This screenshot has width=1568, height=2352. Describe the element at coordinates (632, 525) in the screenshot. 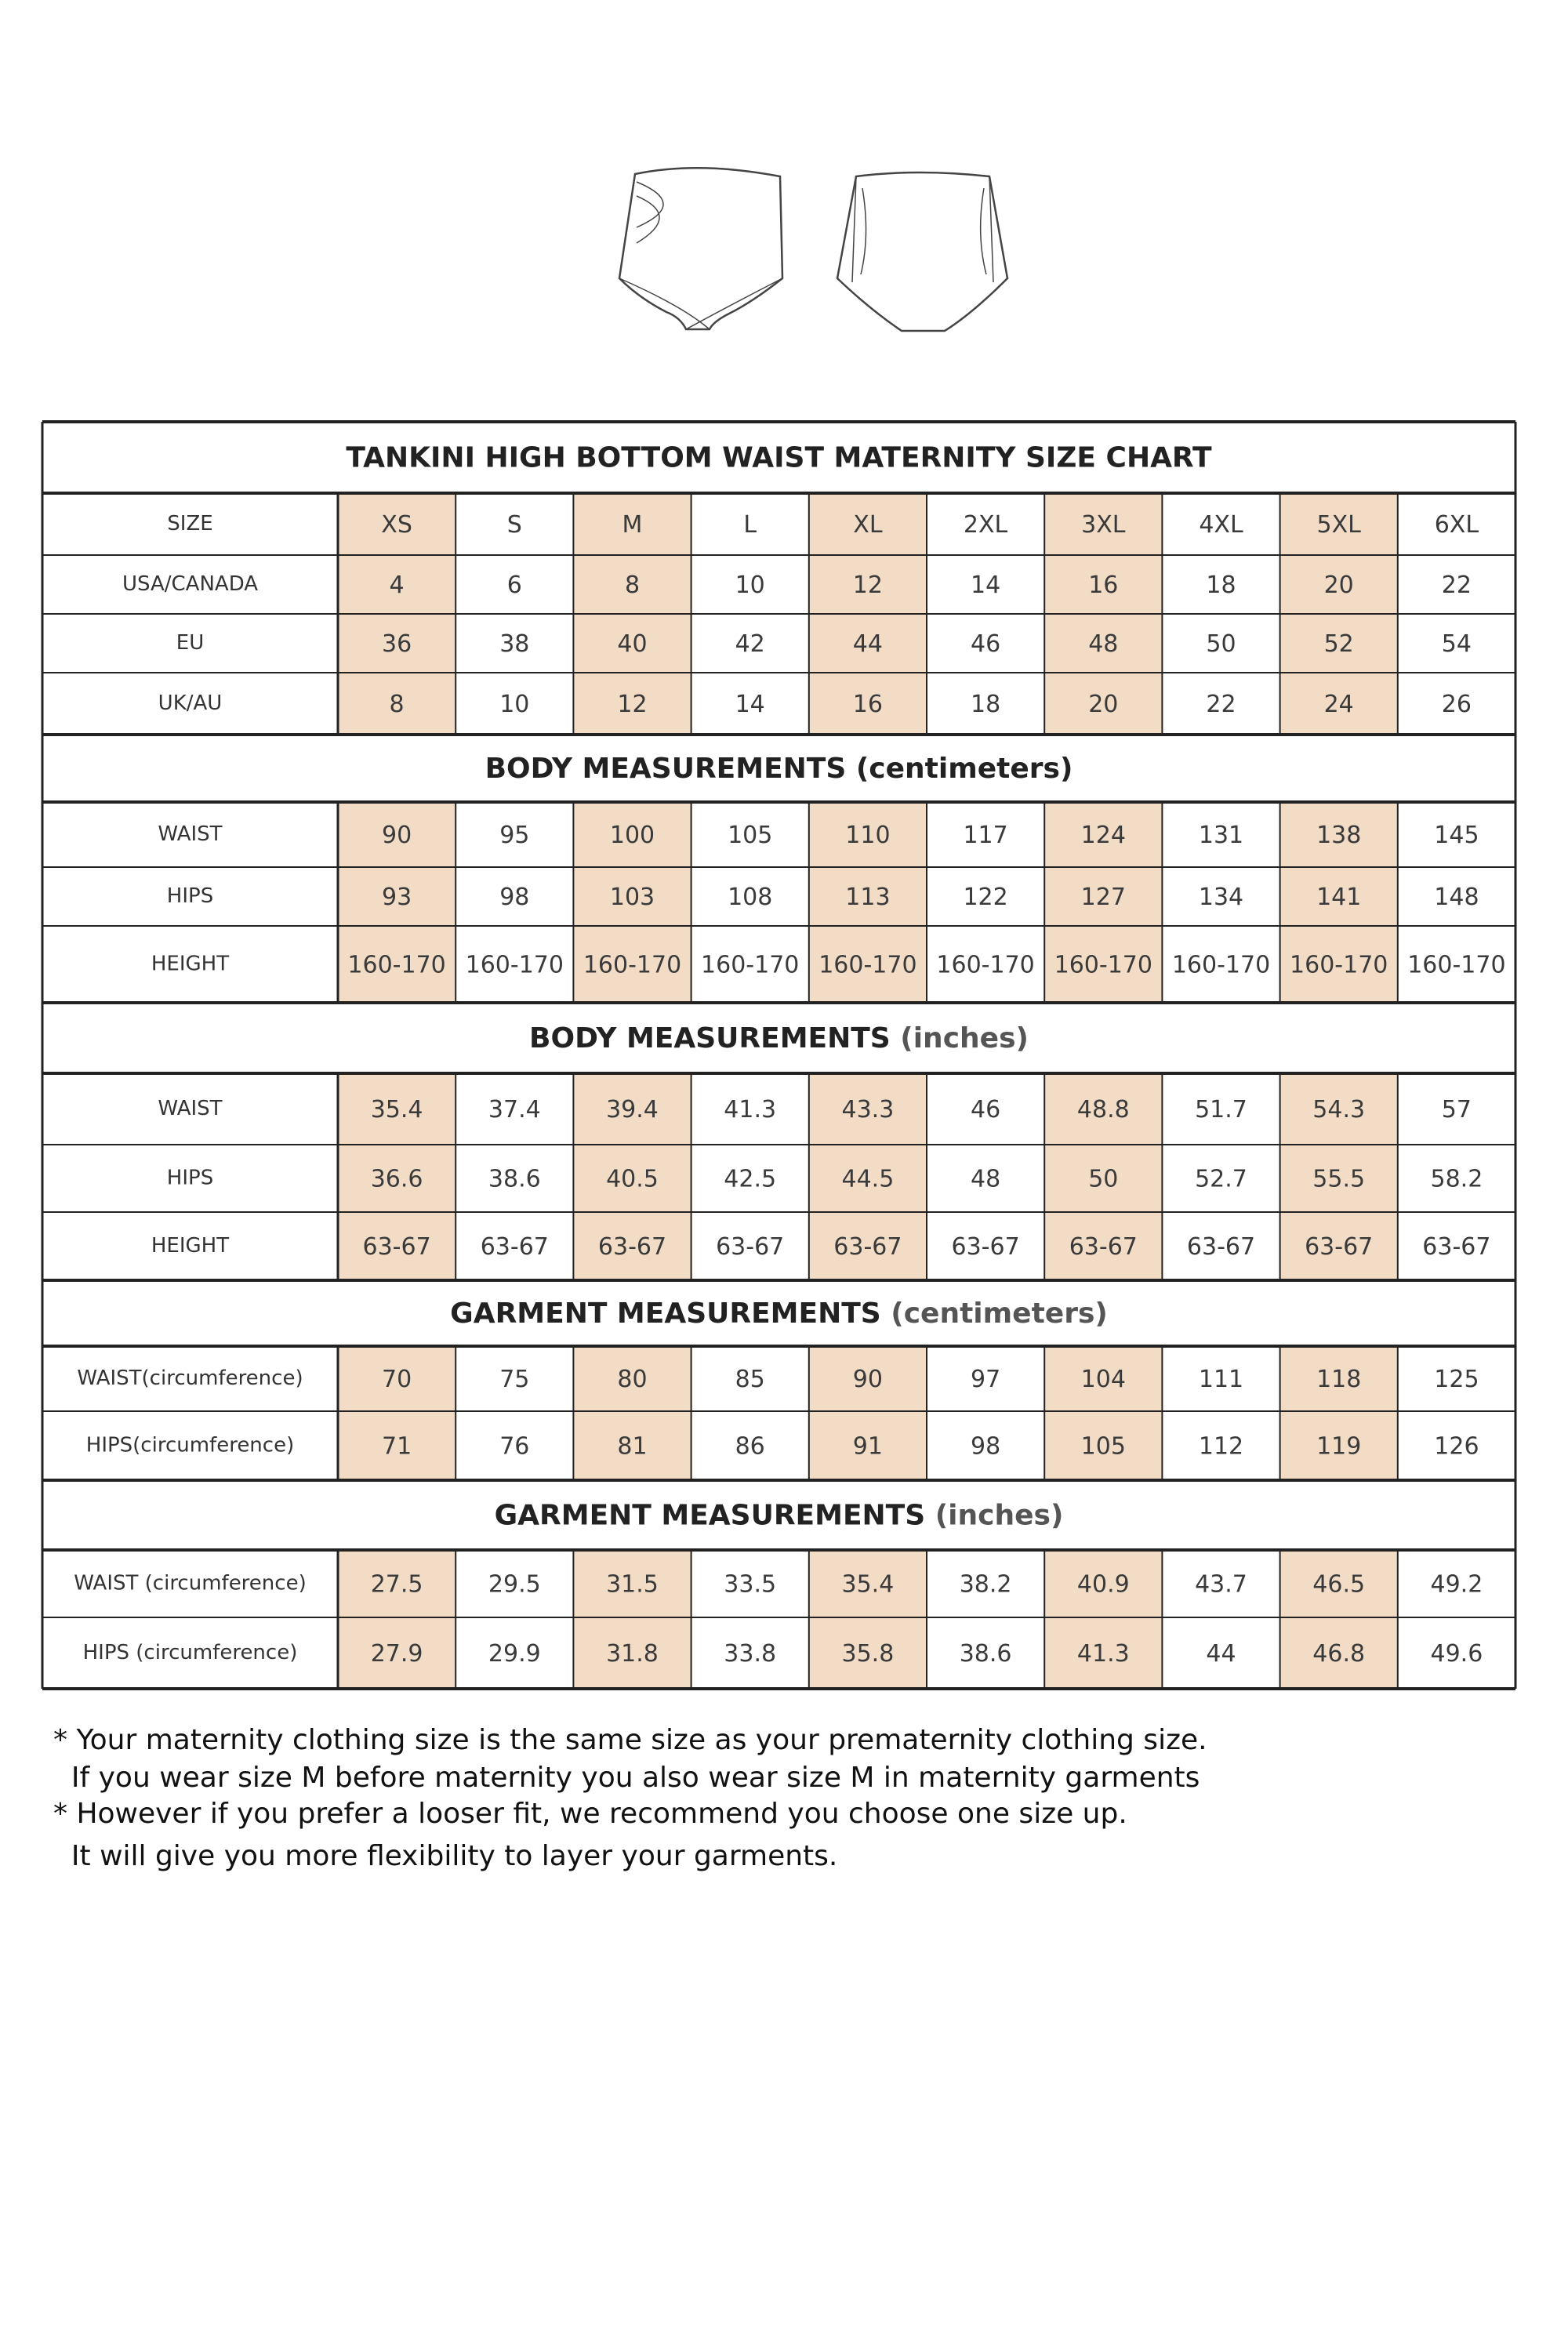

I see `cell-value: M` at that location.